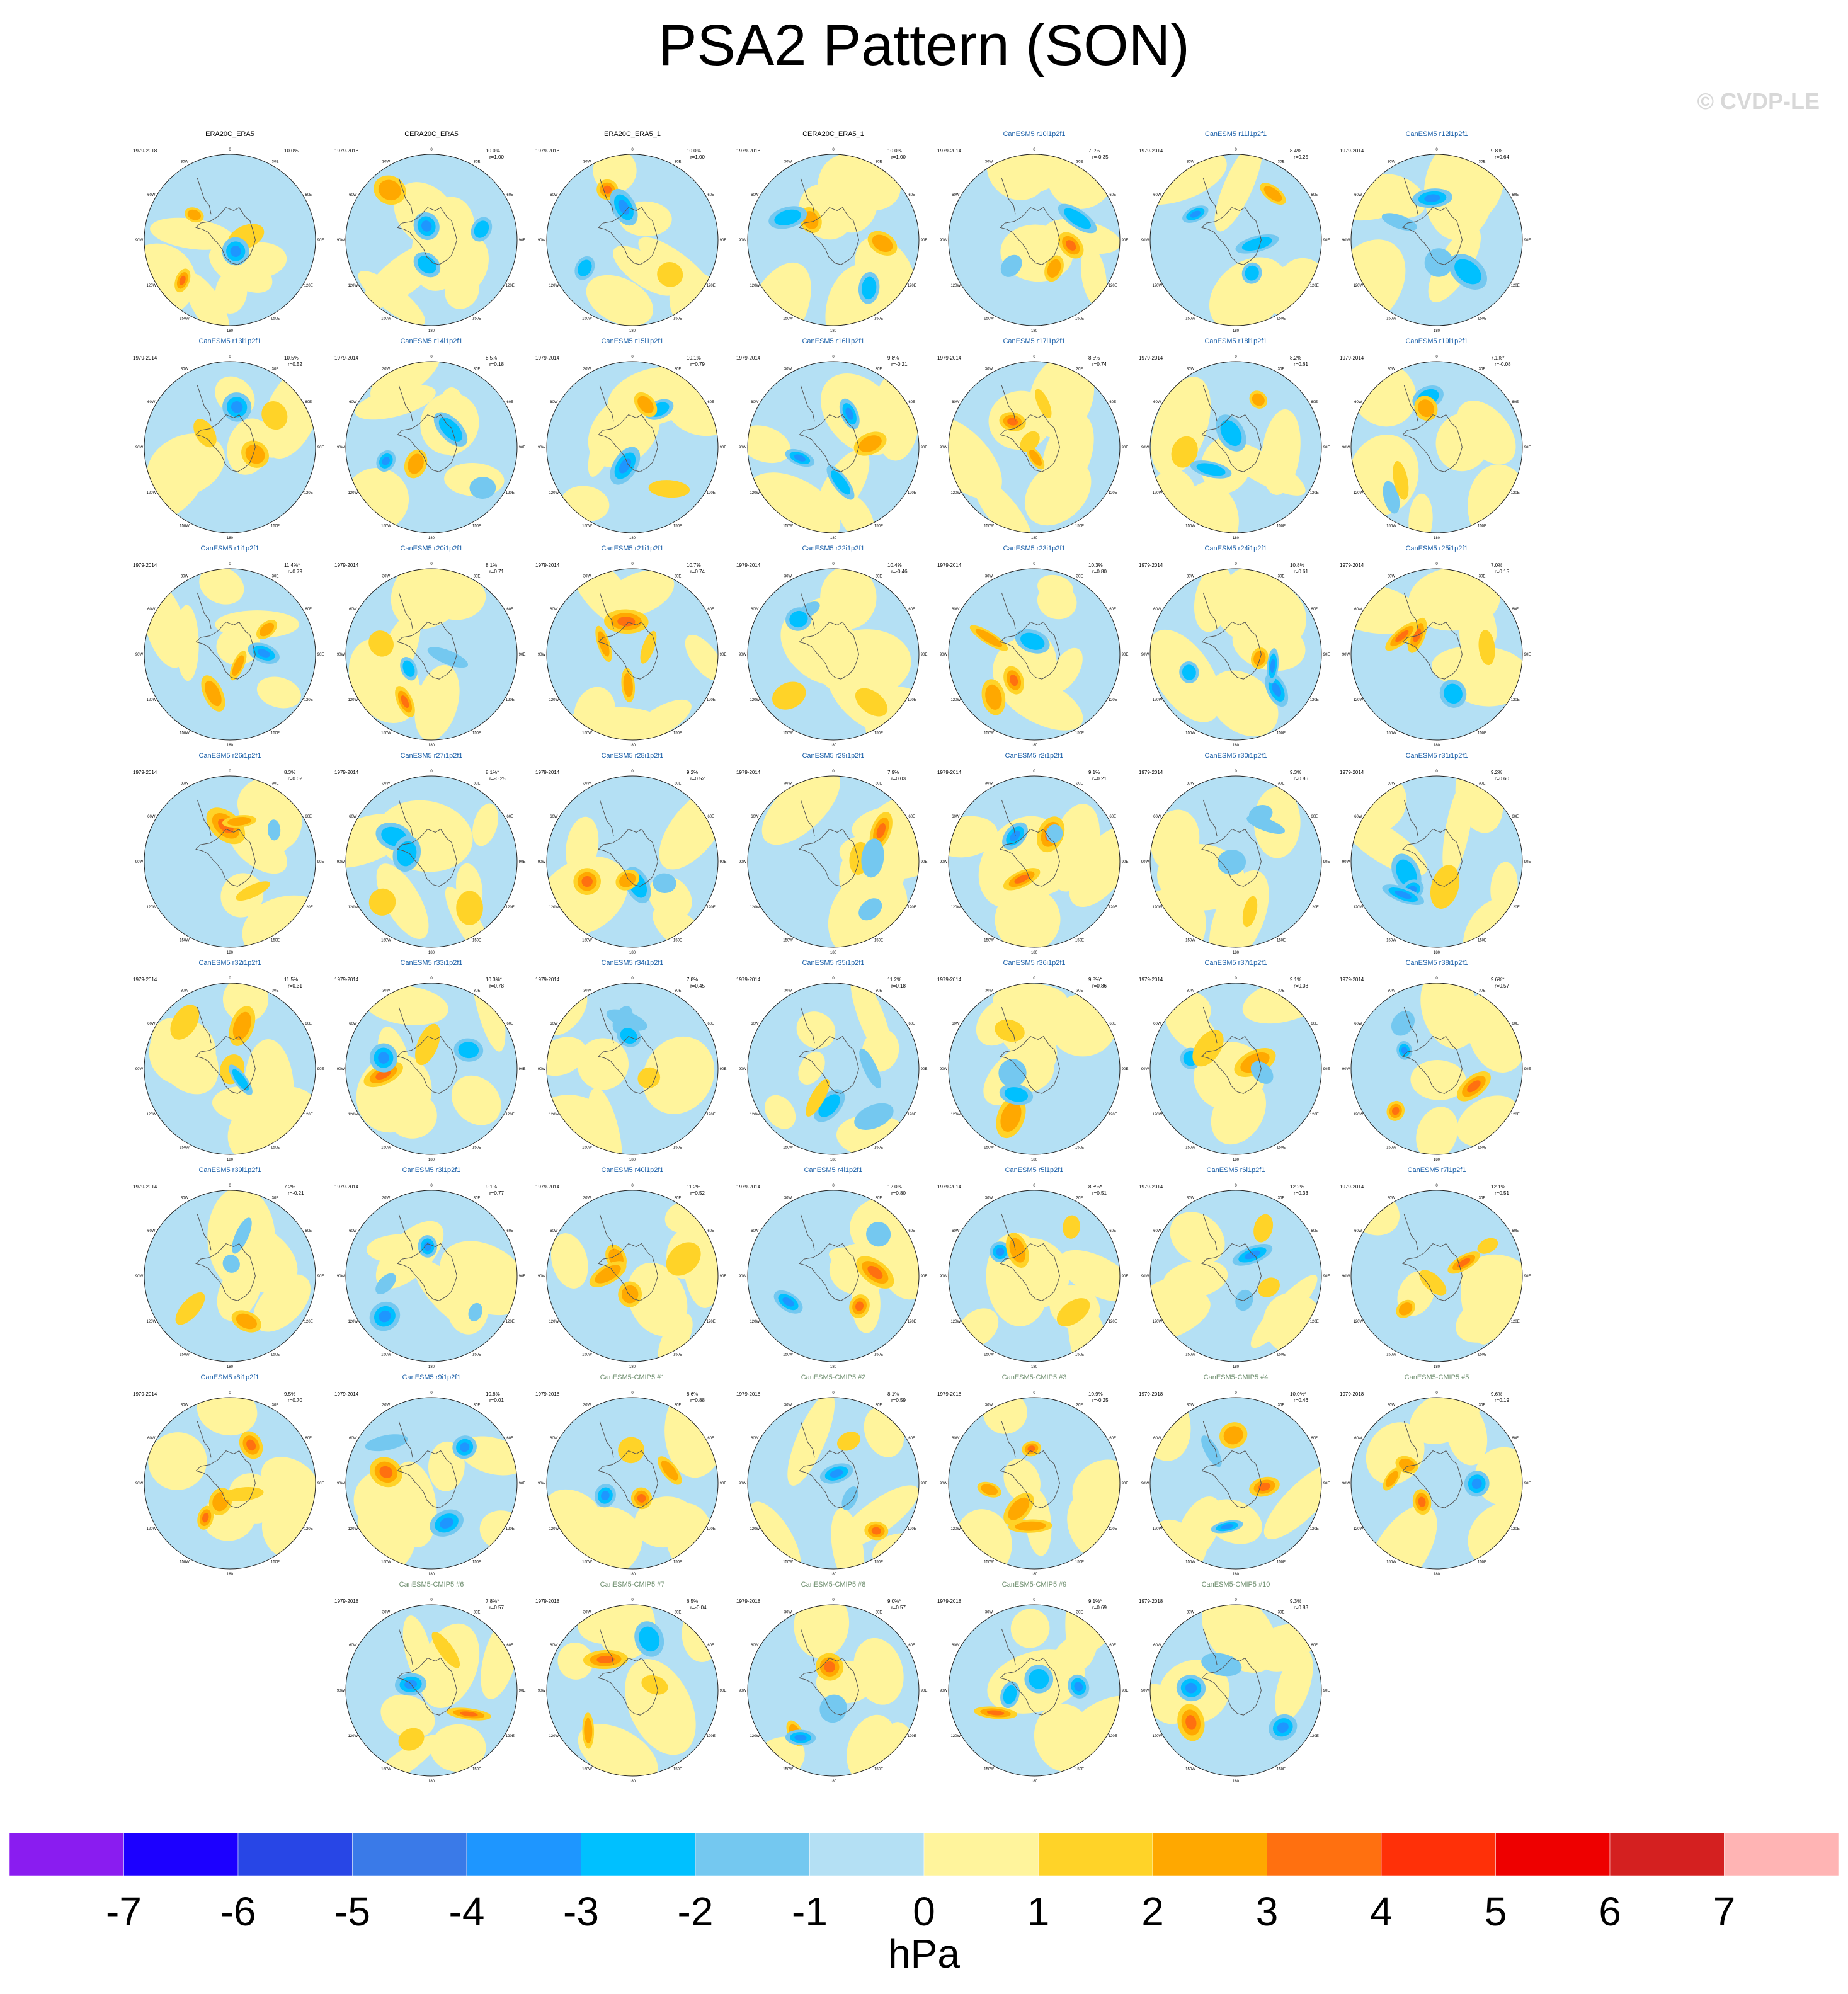  What do you see at coordinates (431, 963) in the screenshot?
I see `panel-title: CanESM5 r33i1p2f1` at bounding box center [431, 963].